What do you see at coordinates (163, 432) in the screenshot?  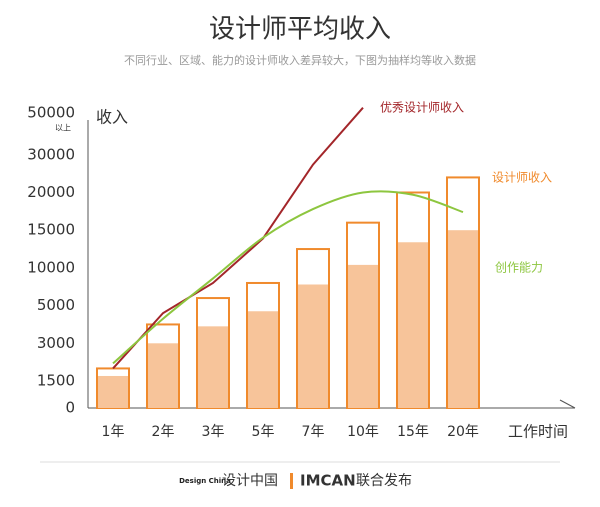 I see `x-tick-label: 2年` at bounding box center [163, 432].